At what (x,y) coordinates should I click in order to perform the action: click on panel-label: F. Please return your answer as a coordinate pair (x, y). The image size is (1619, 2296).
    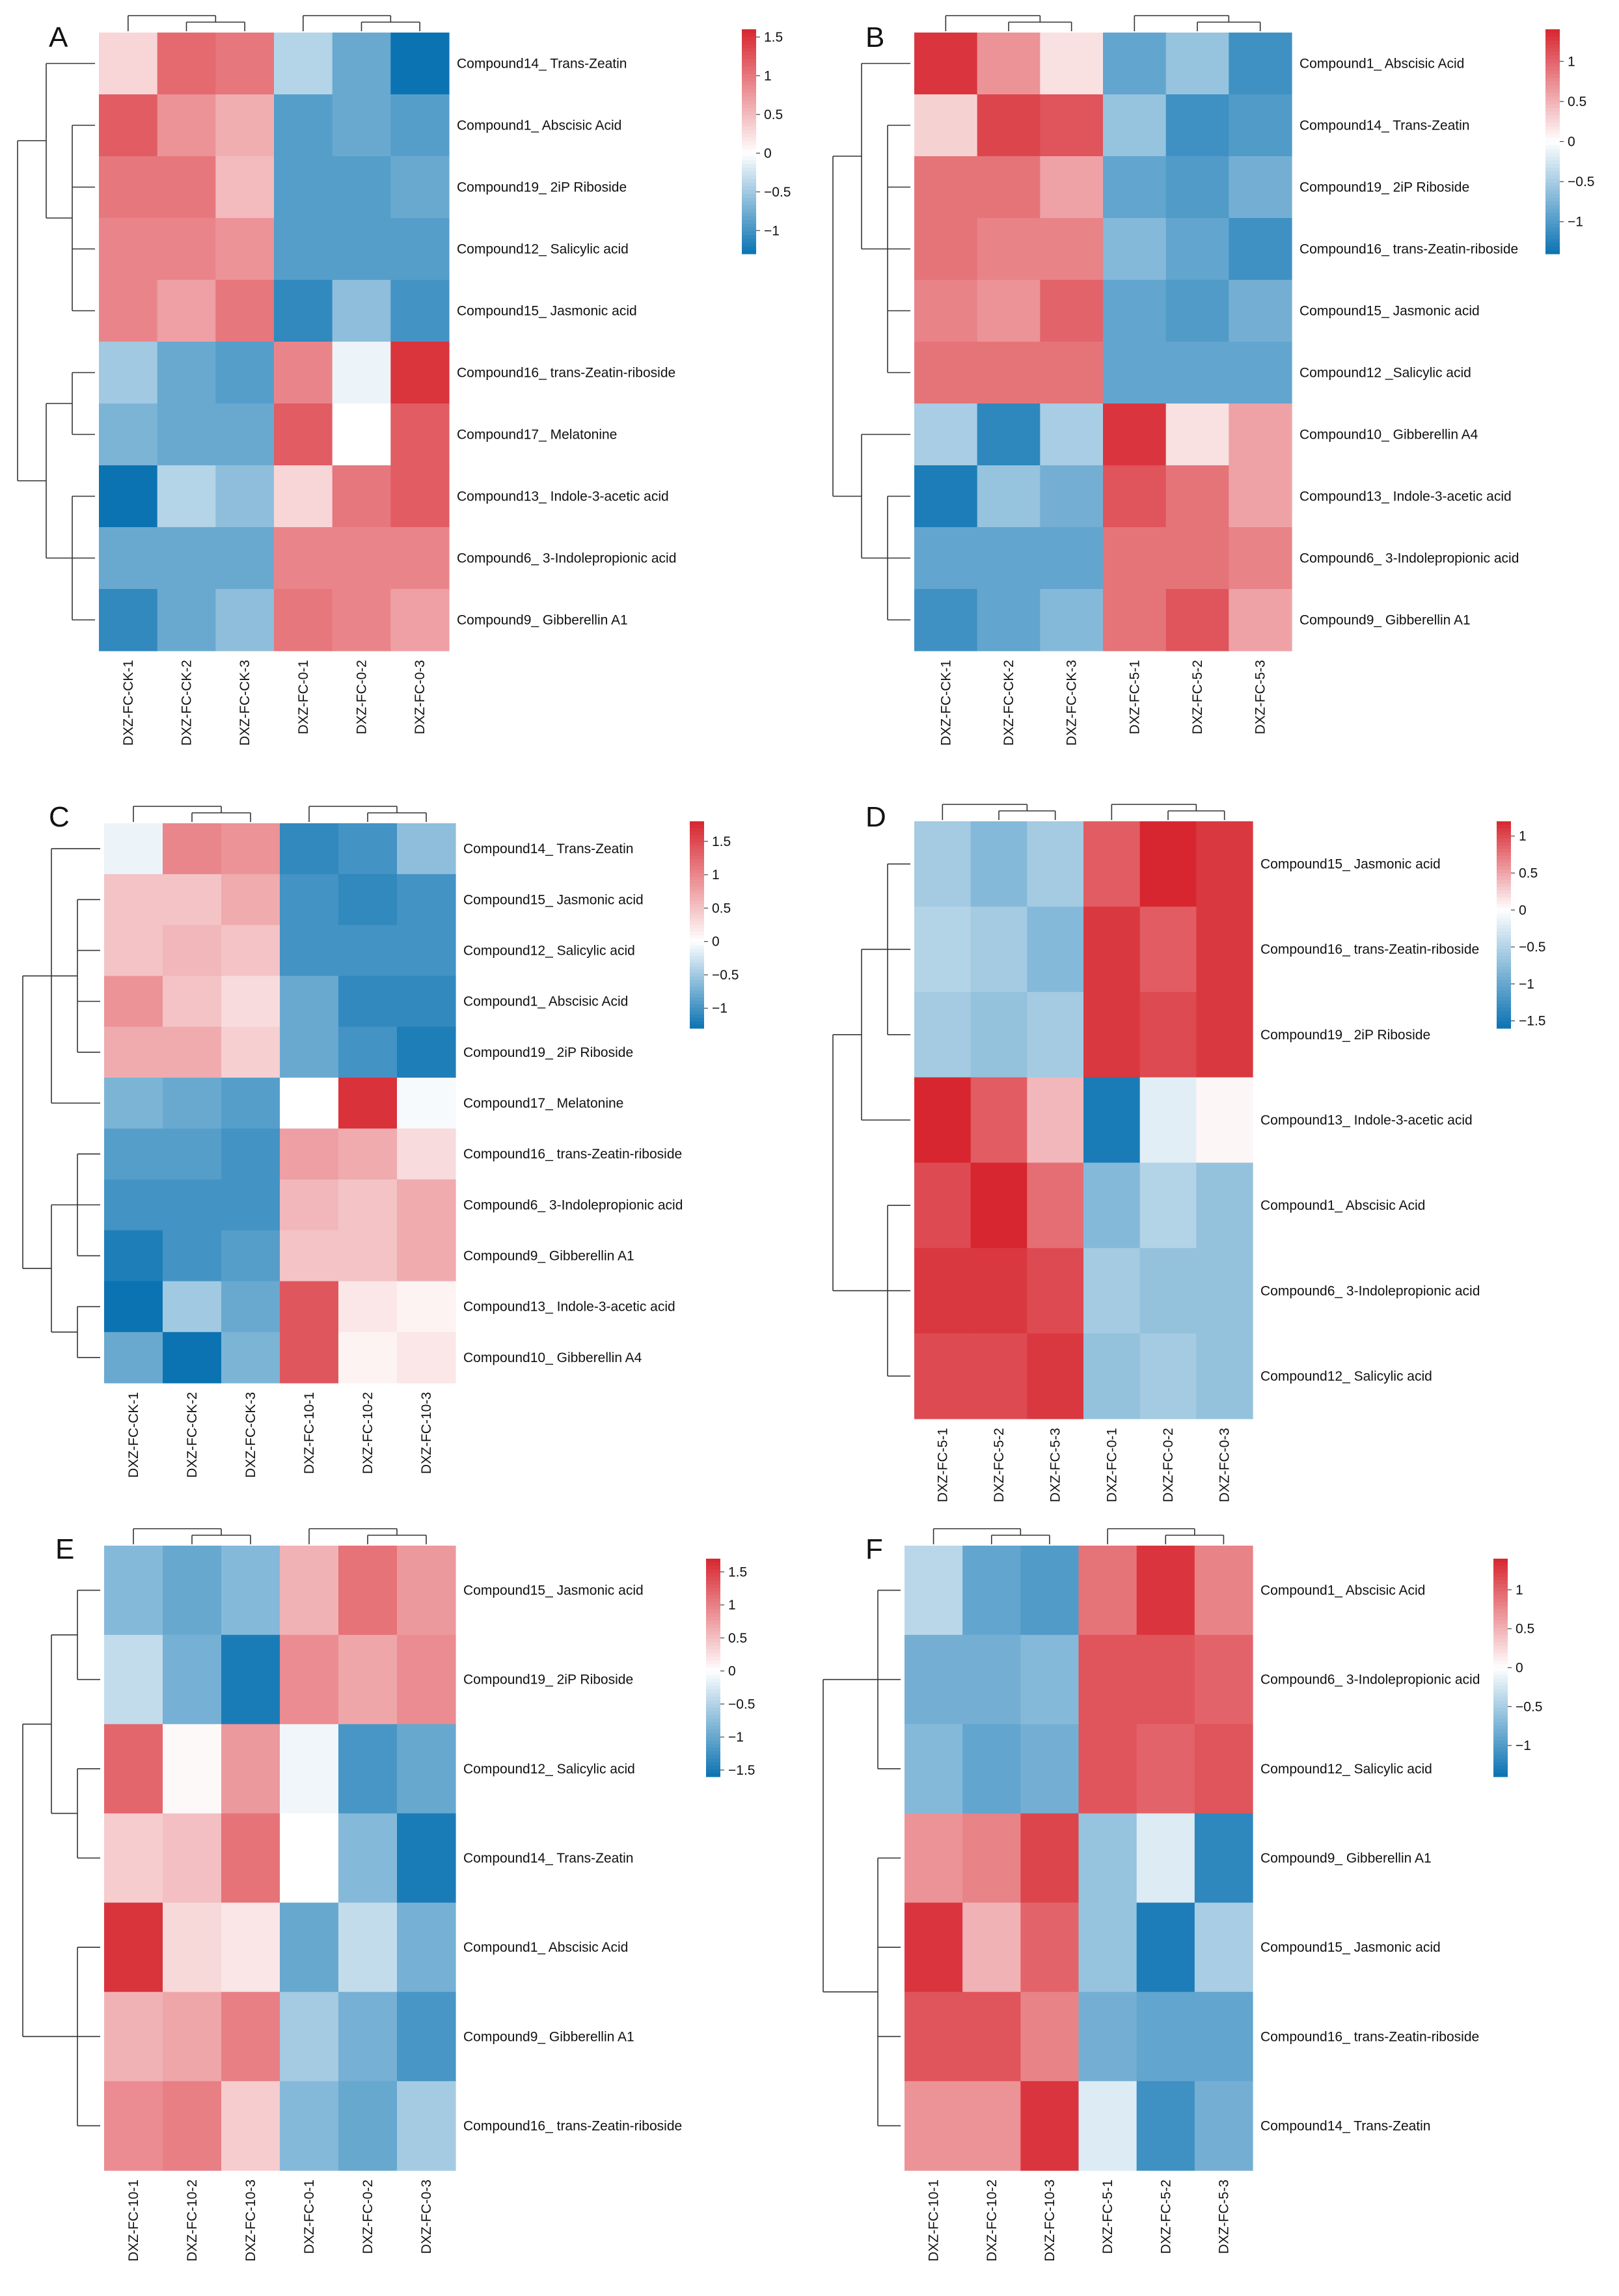
    Looking at the image, I should click on (874, 1549).